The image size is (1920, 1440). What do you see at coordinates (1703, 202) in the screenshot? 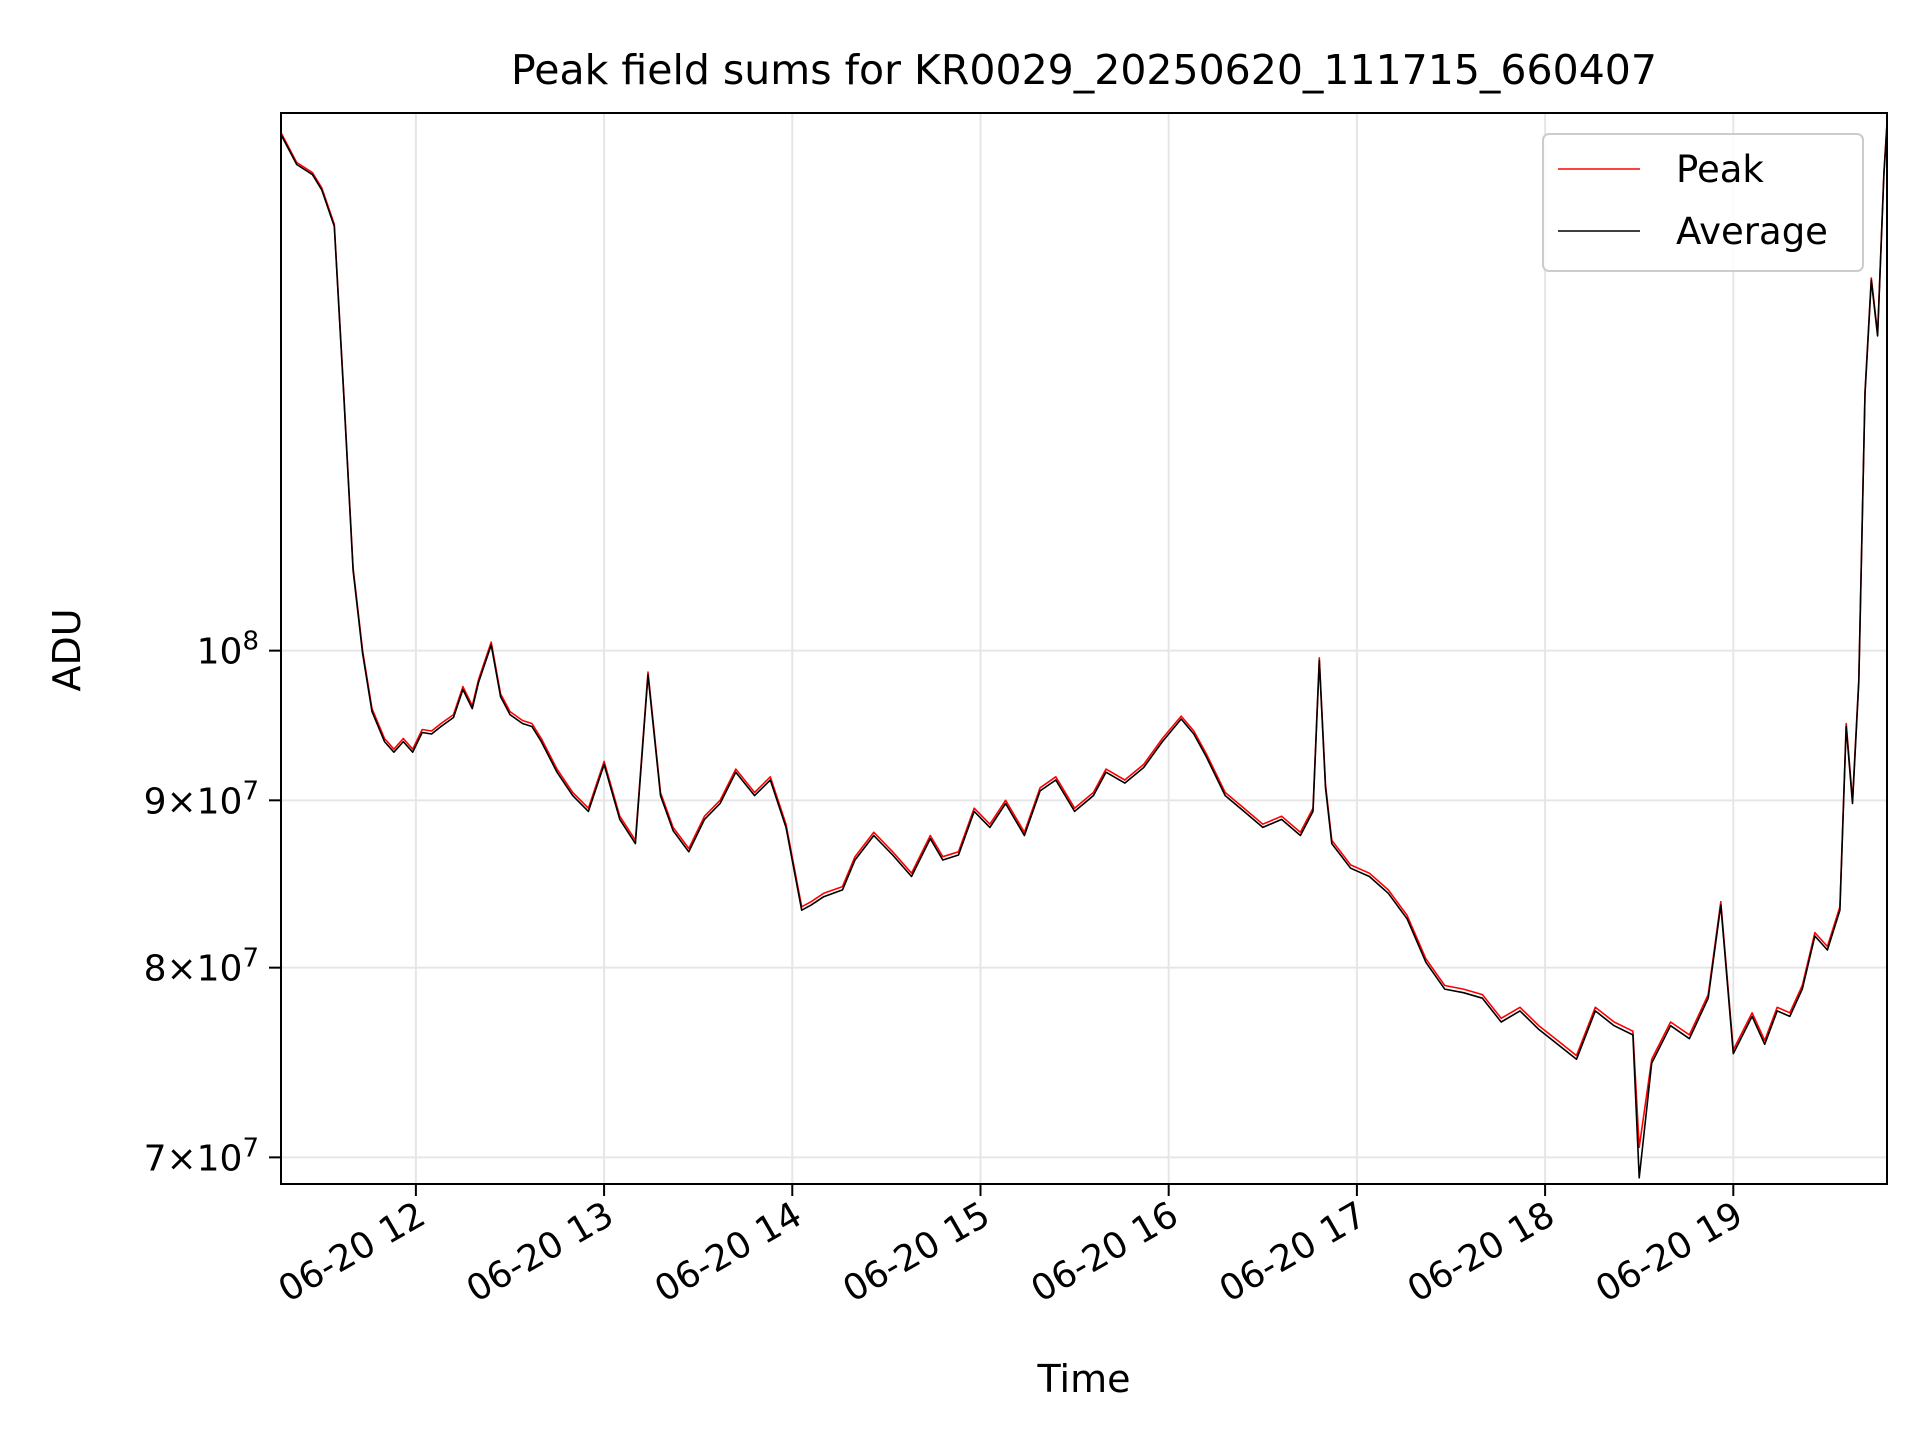
I see `legend: Peak Average` at bounding box center [1703, 202].